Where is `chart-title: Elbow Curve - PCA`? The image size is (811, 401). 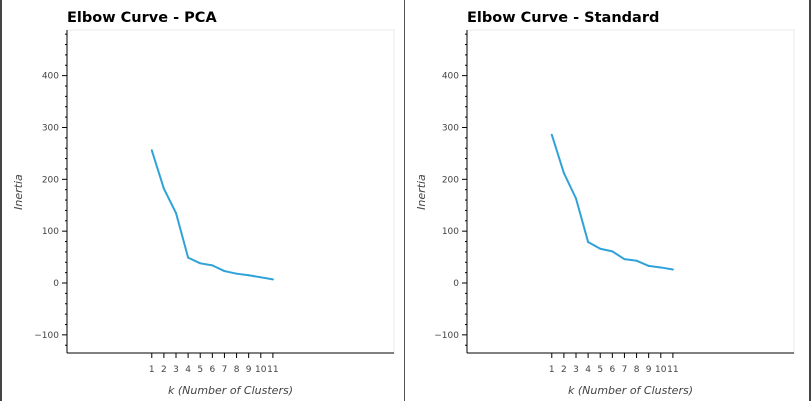
chart-title: Elbow Curve - PCA is located at coordinates (142, 18).